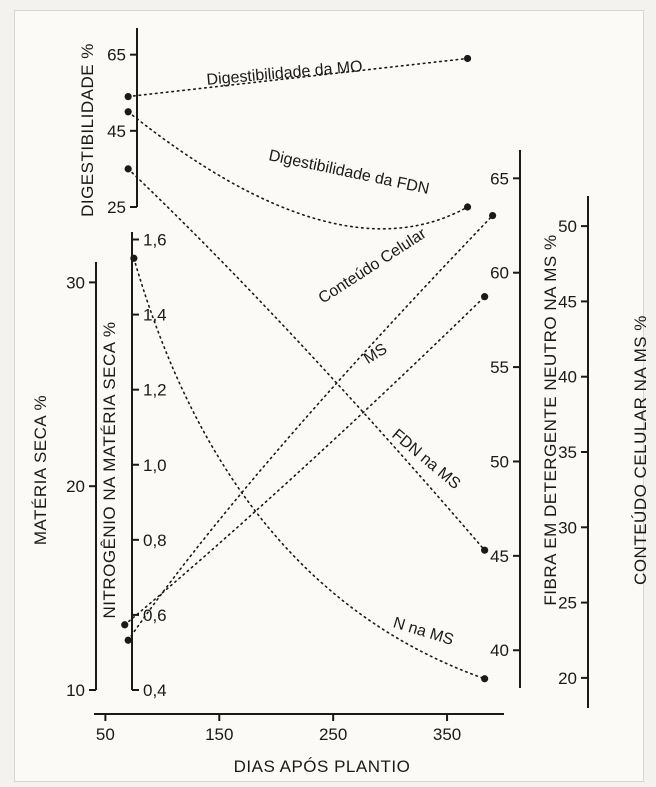  Describe the element at coordinates (155, 690) in the screenshot. I see `n-tick-label: 0,4` at that location.